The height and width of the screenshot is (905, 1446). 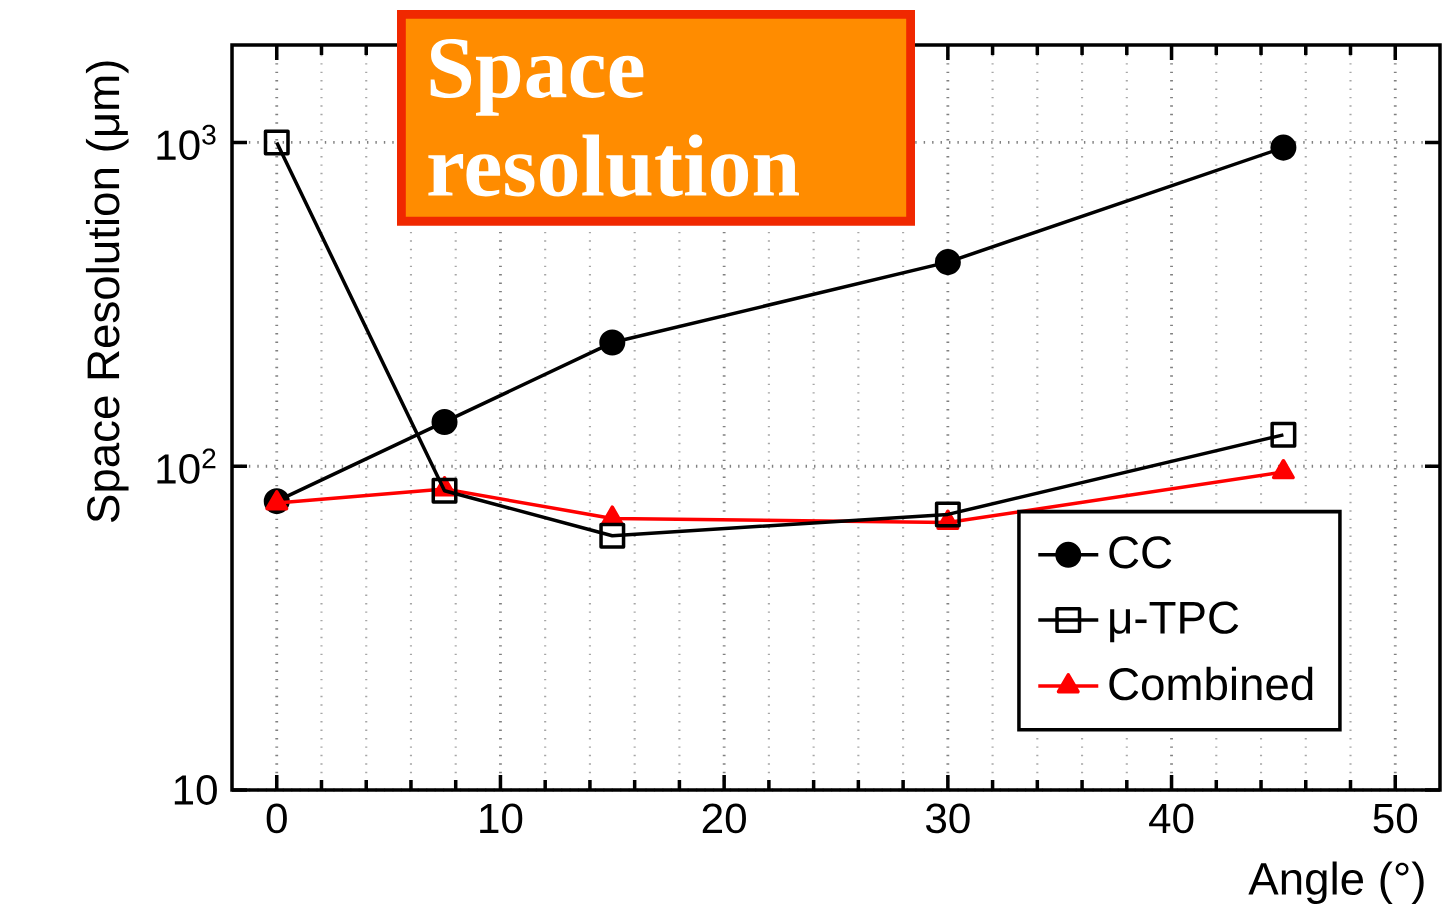 I want to click on x-tick-label: 10, so click(x=501, y=818).